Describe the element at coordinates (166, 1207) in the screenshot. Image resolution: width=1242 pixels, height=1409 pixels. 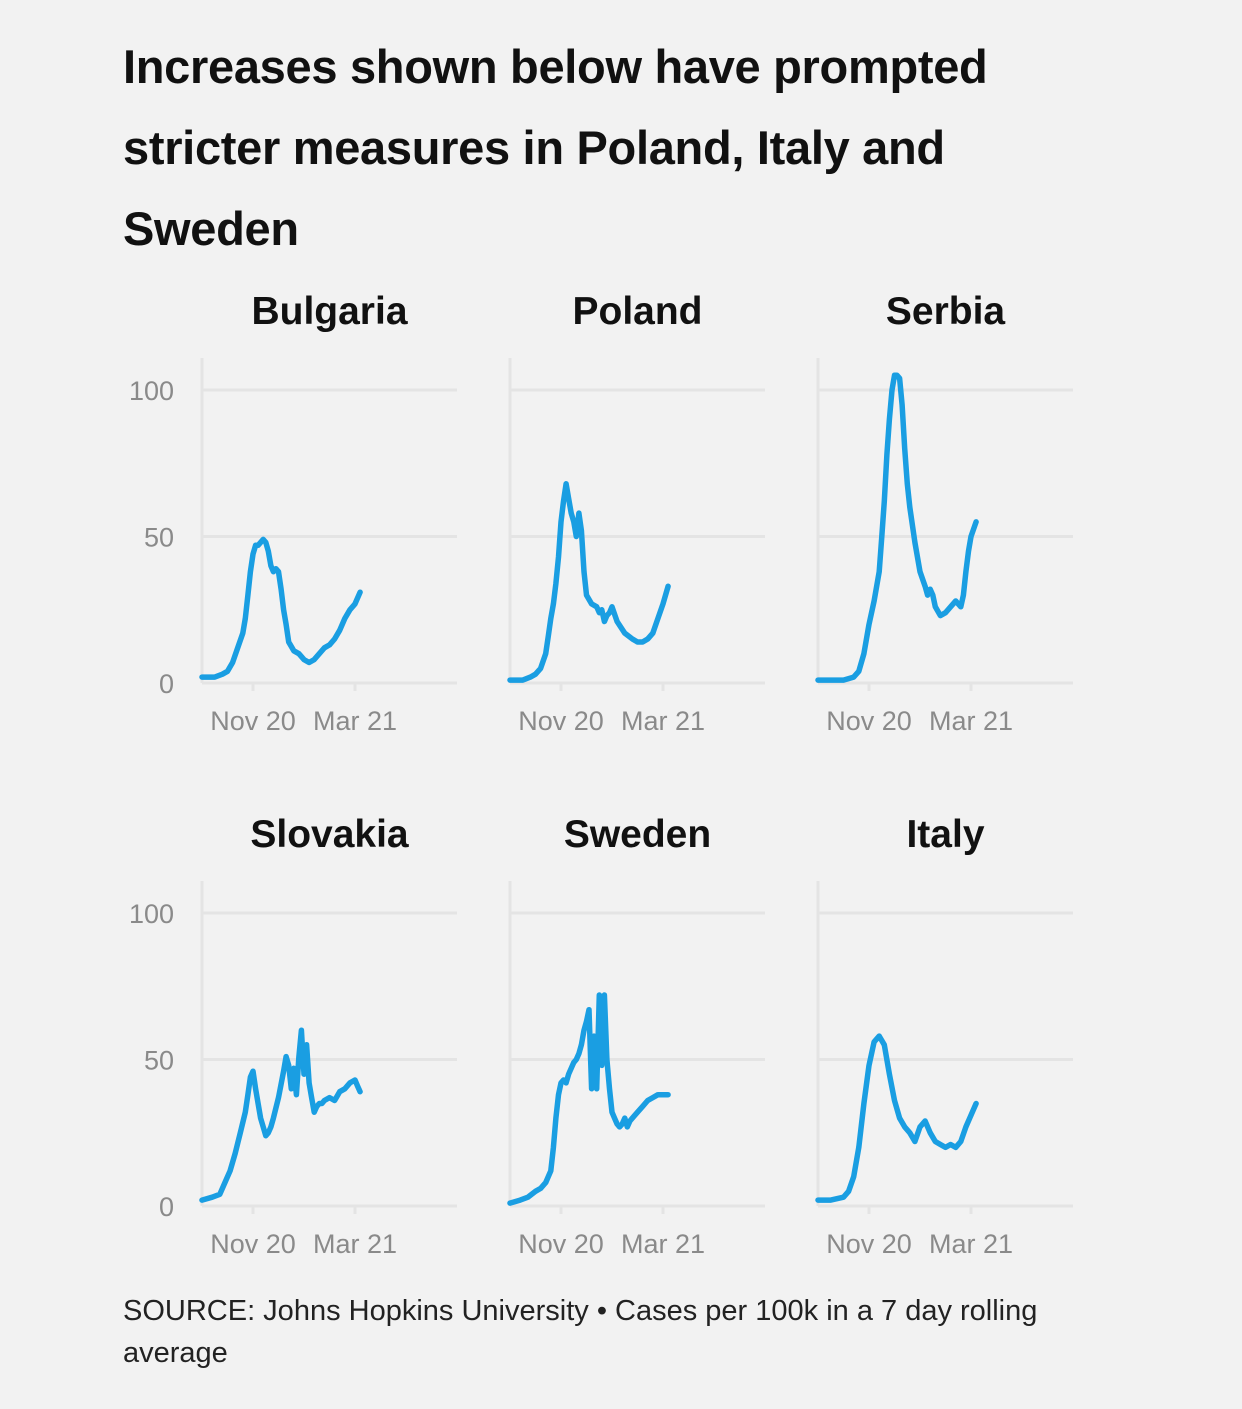
I see `slovakia-y-tick-label-0: 0` at that location.